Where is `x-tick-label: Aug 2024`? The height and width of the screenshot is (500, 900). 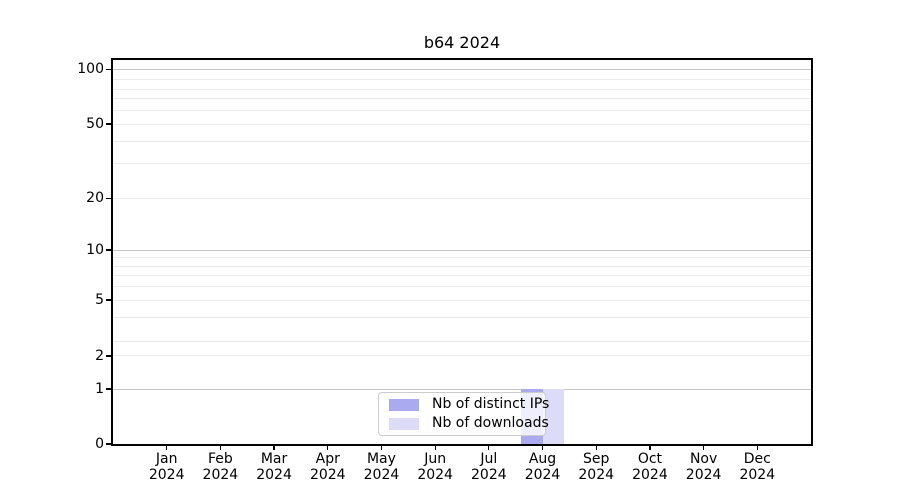 x-tick-label: Aug 2024 is located at coordinates (542, 467).